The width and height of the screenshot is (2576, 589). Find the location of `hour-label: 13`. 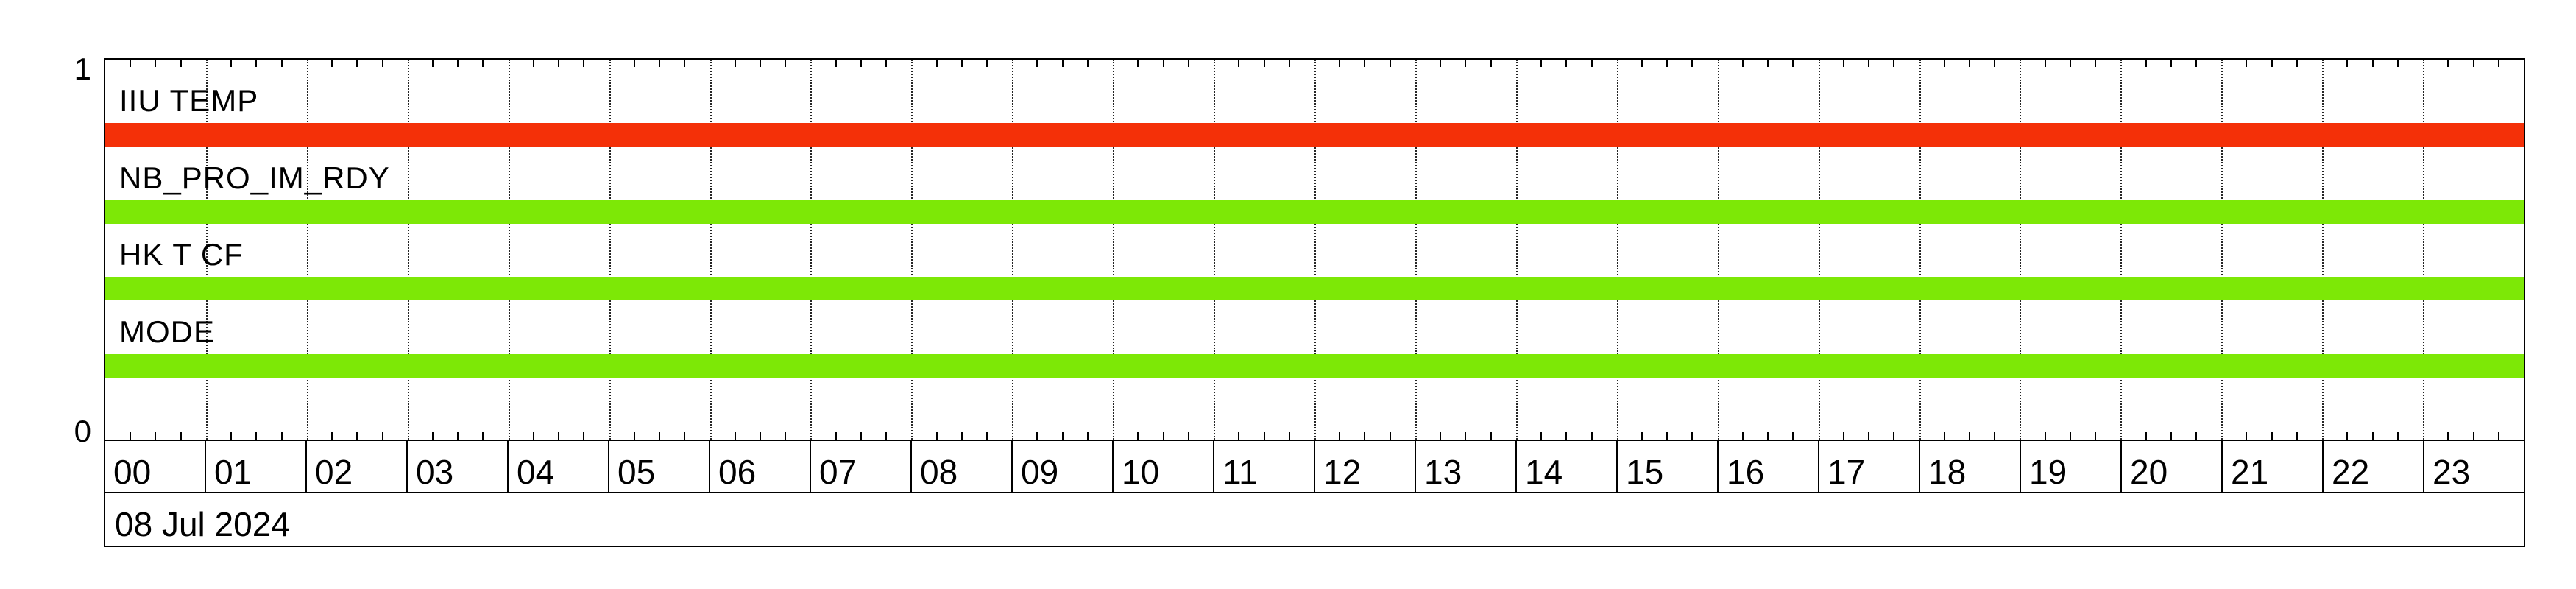

hour-label: 13 is located at coordinates (1443, 471).